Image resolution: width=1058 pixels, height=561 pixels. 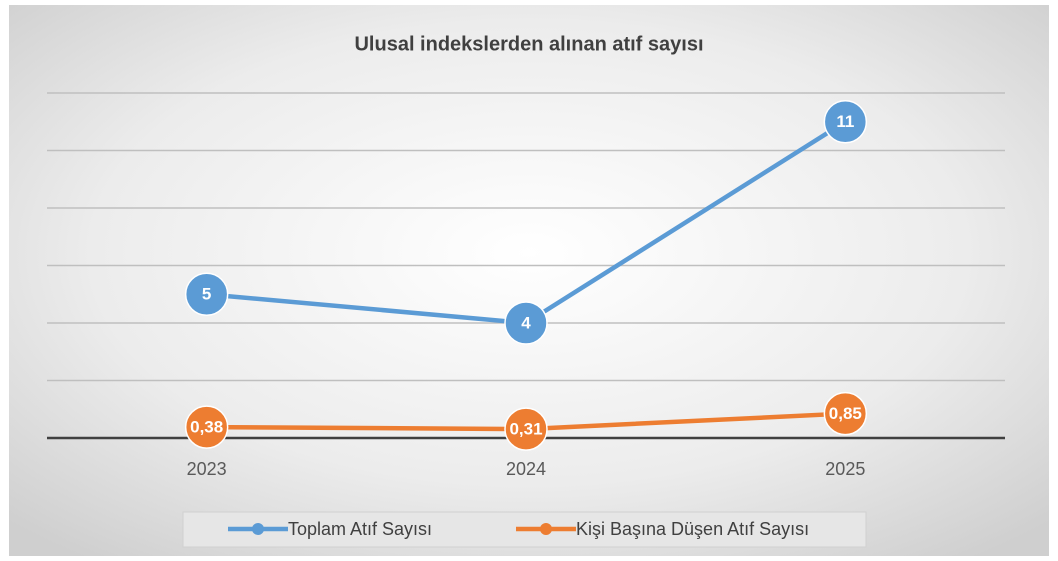 I want to click on data-label: 0,38, so click(x=206, y=427).